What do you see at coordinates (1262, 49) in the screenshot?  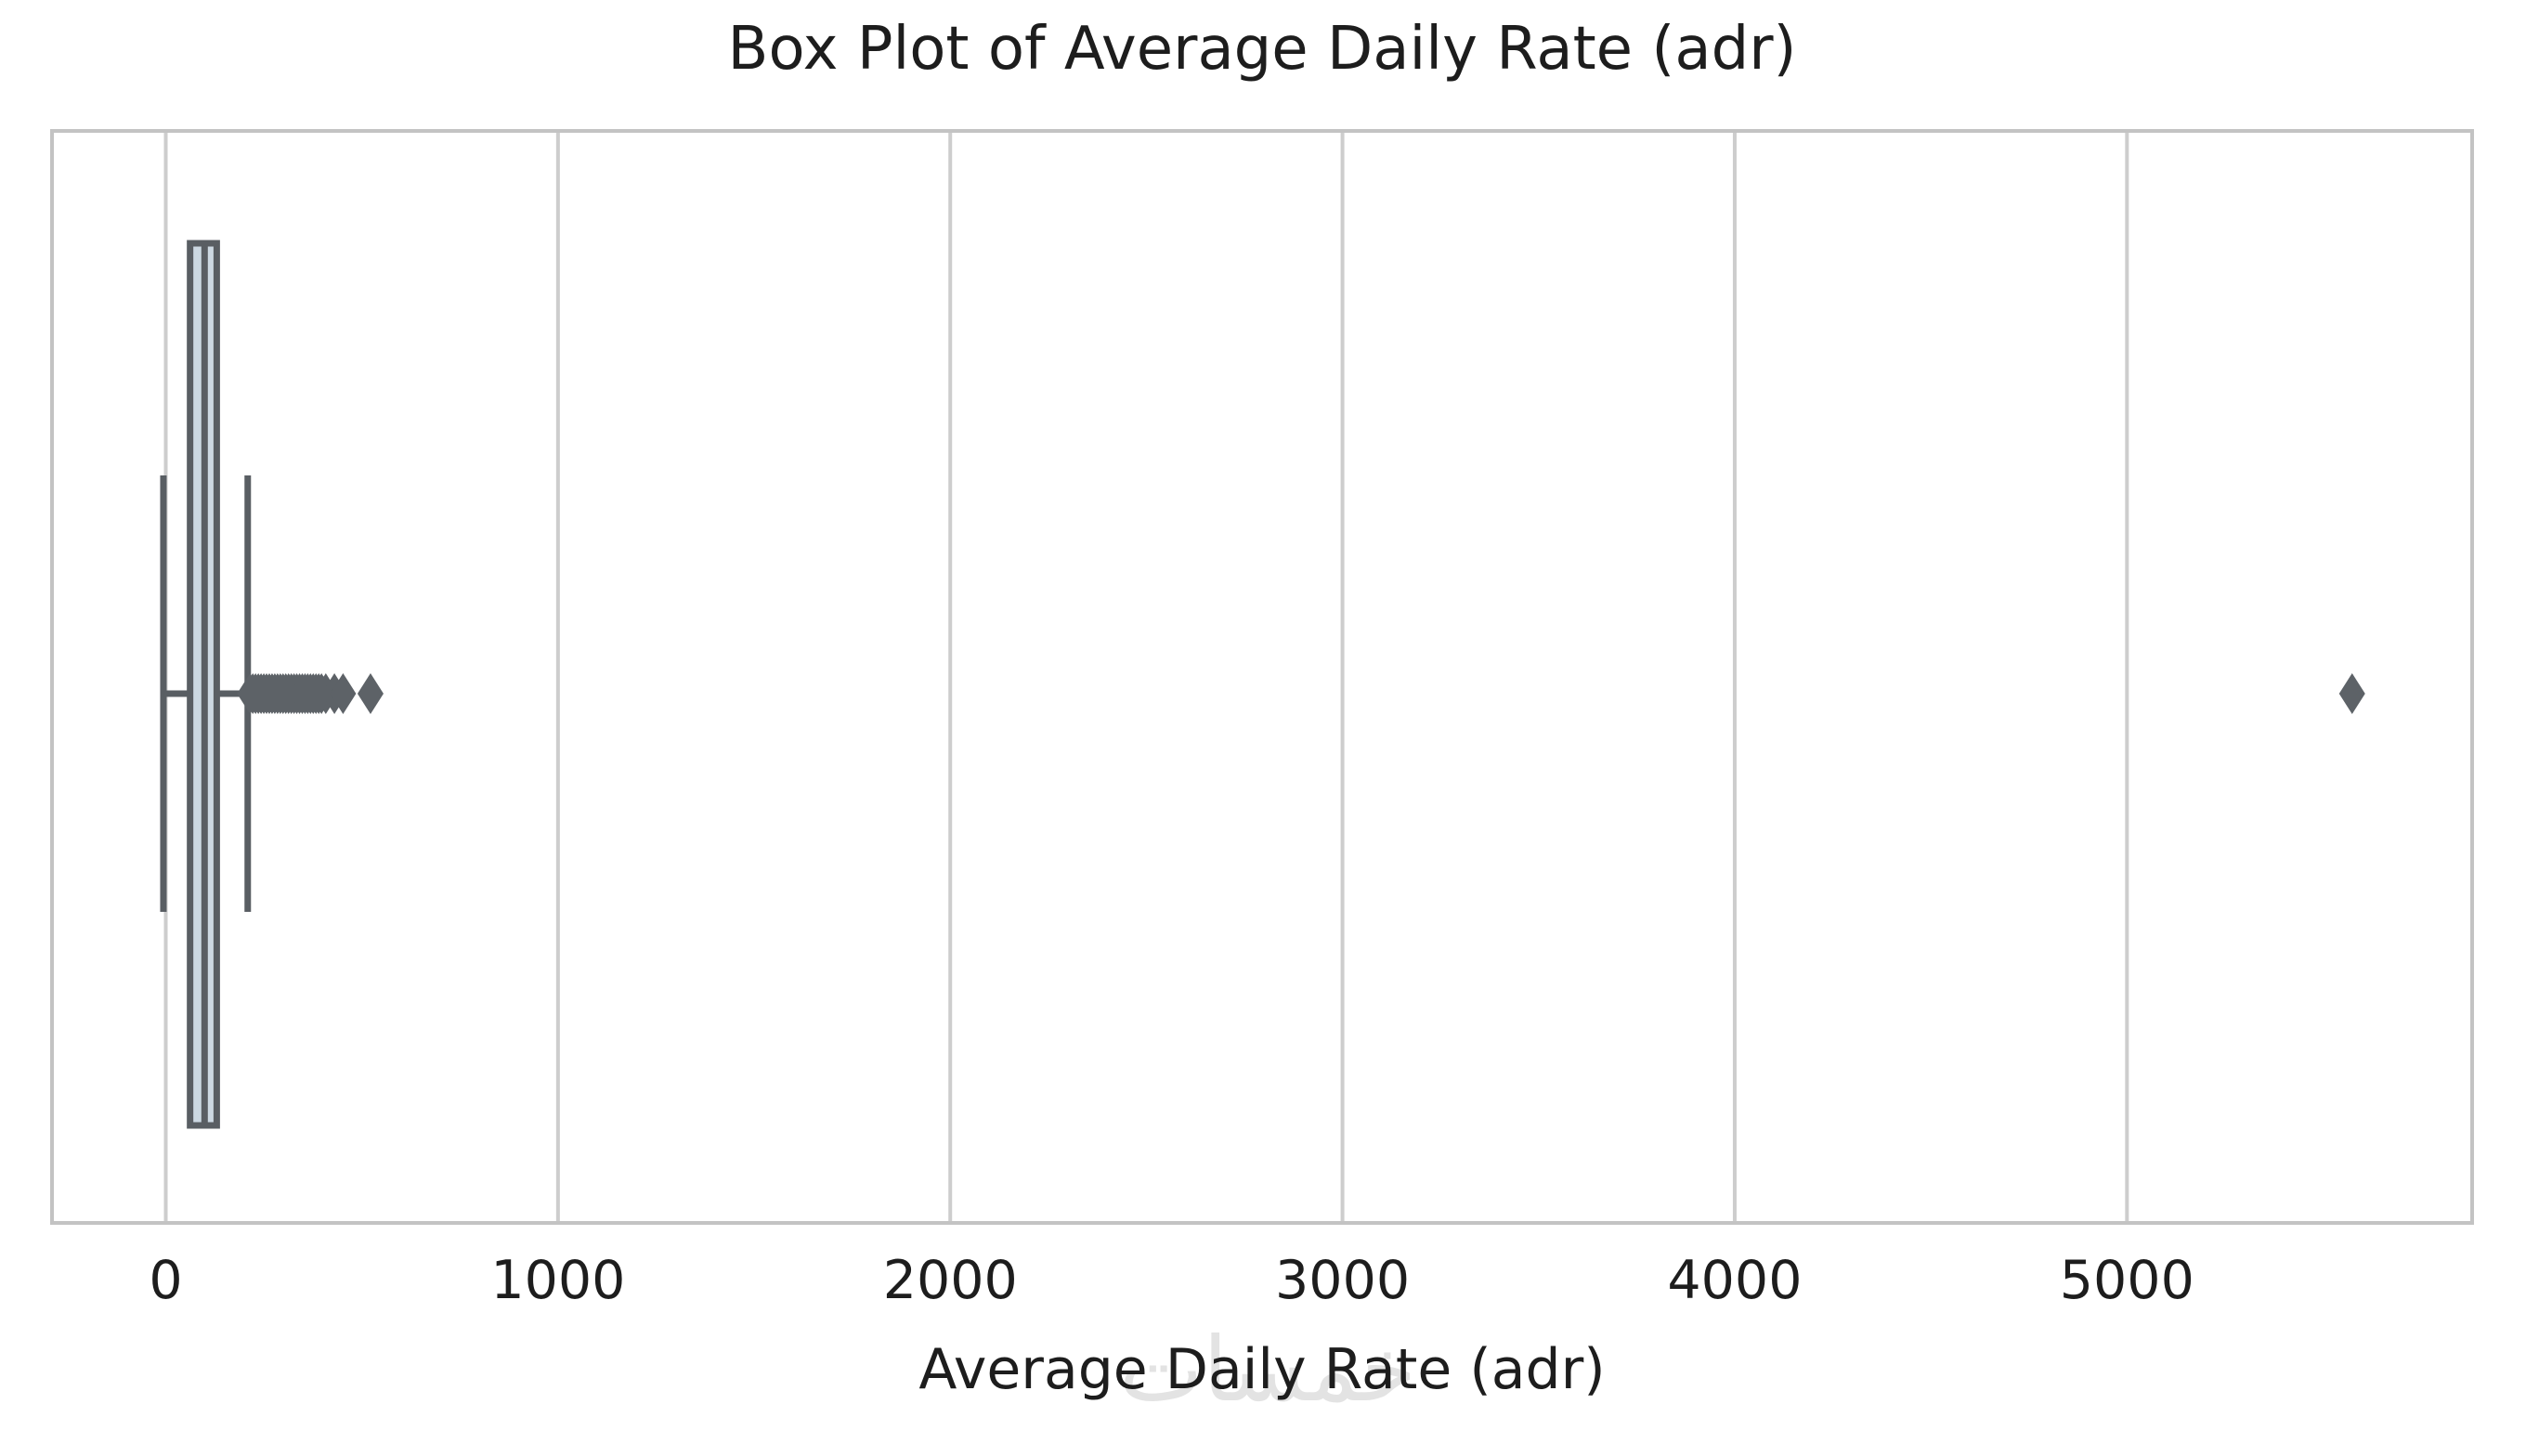 I see `chart-title: Box Plot of Average Daily Rate (adr)` at bounding box center [1262, 49].